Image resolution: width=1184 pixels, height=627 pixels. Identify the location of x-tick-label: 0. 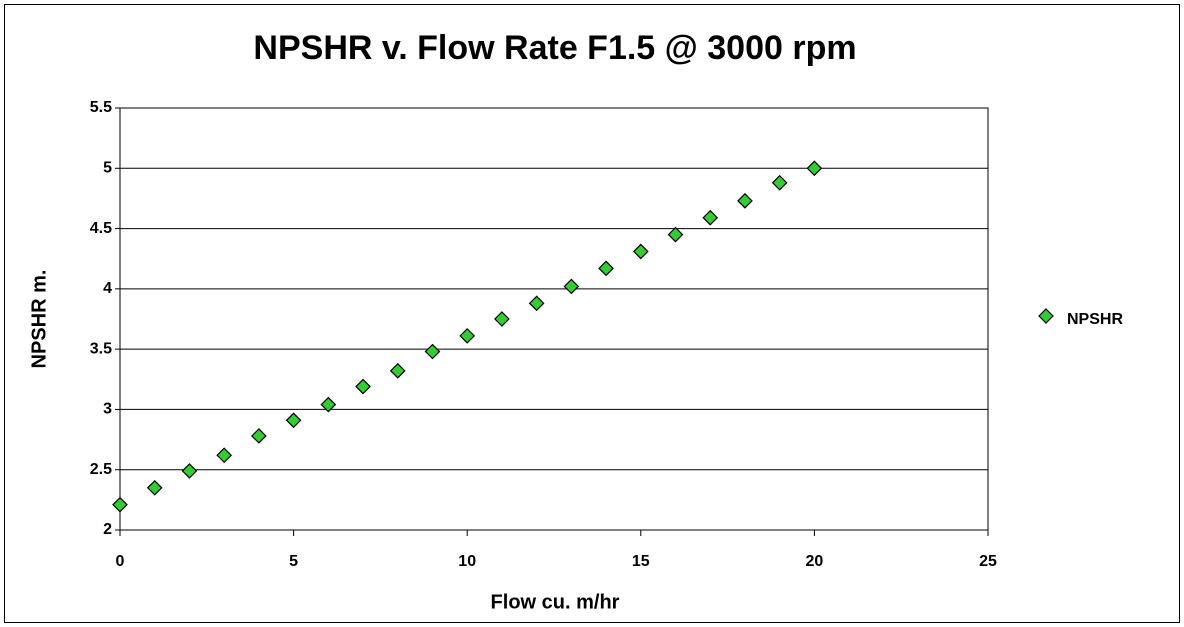
(120, 561).